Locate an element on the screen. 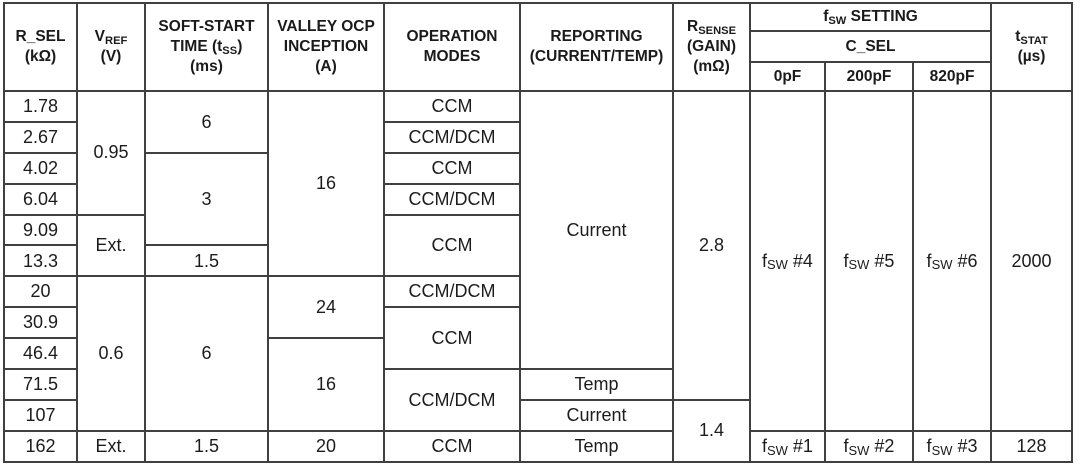 The width and height of the screenshot is (1080, 466). col-header-reporting: REPORTING (CURRENT/TEMP) is located at coordinates (596, 47).